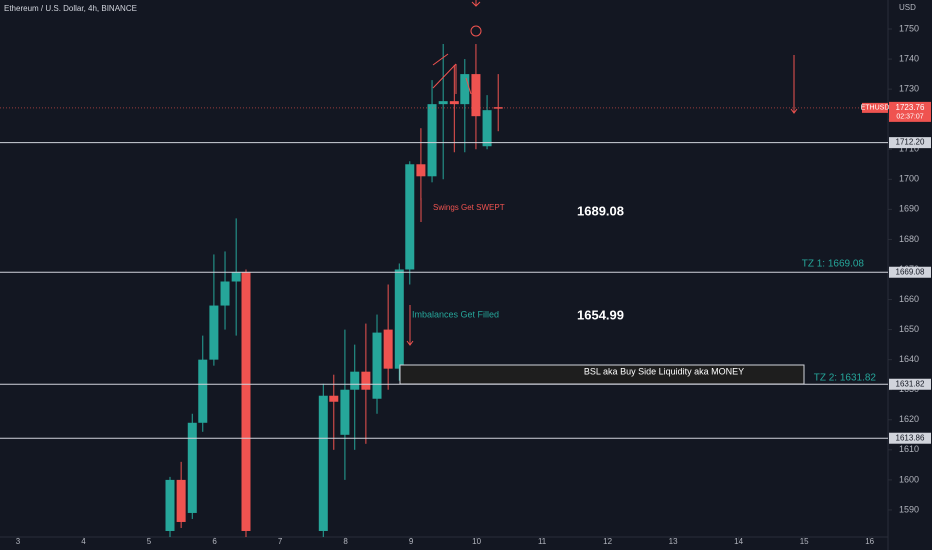 The height and width of the screenshot is (550, 932). Describe the element at coordinates (411, 541) in the screenshot. I see `x-tick-label: 9` at that location.